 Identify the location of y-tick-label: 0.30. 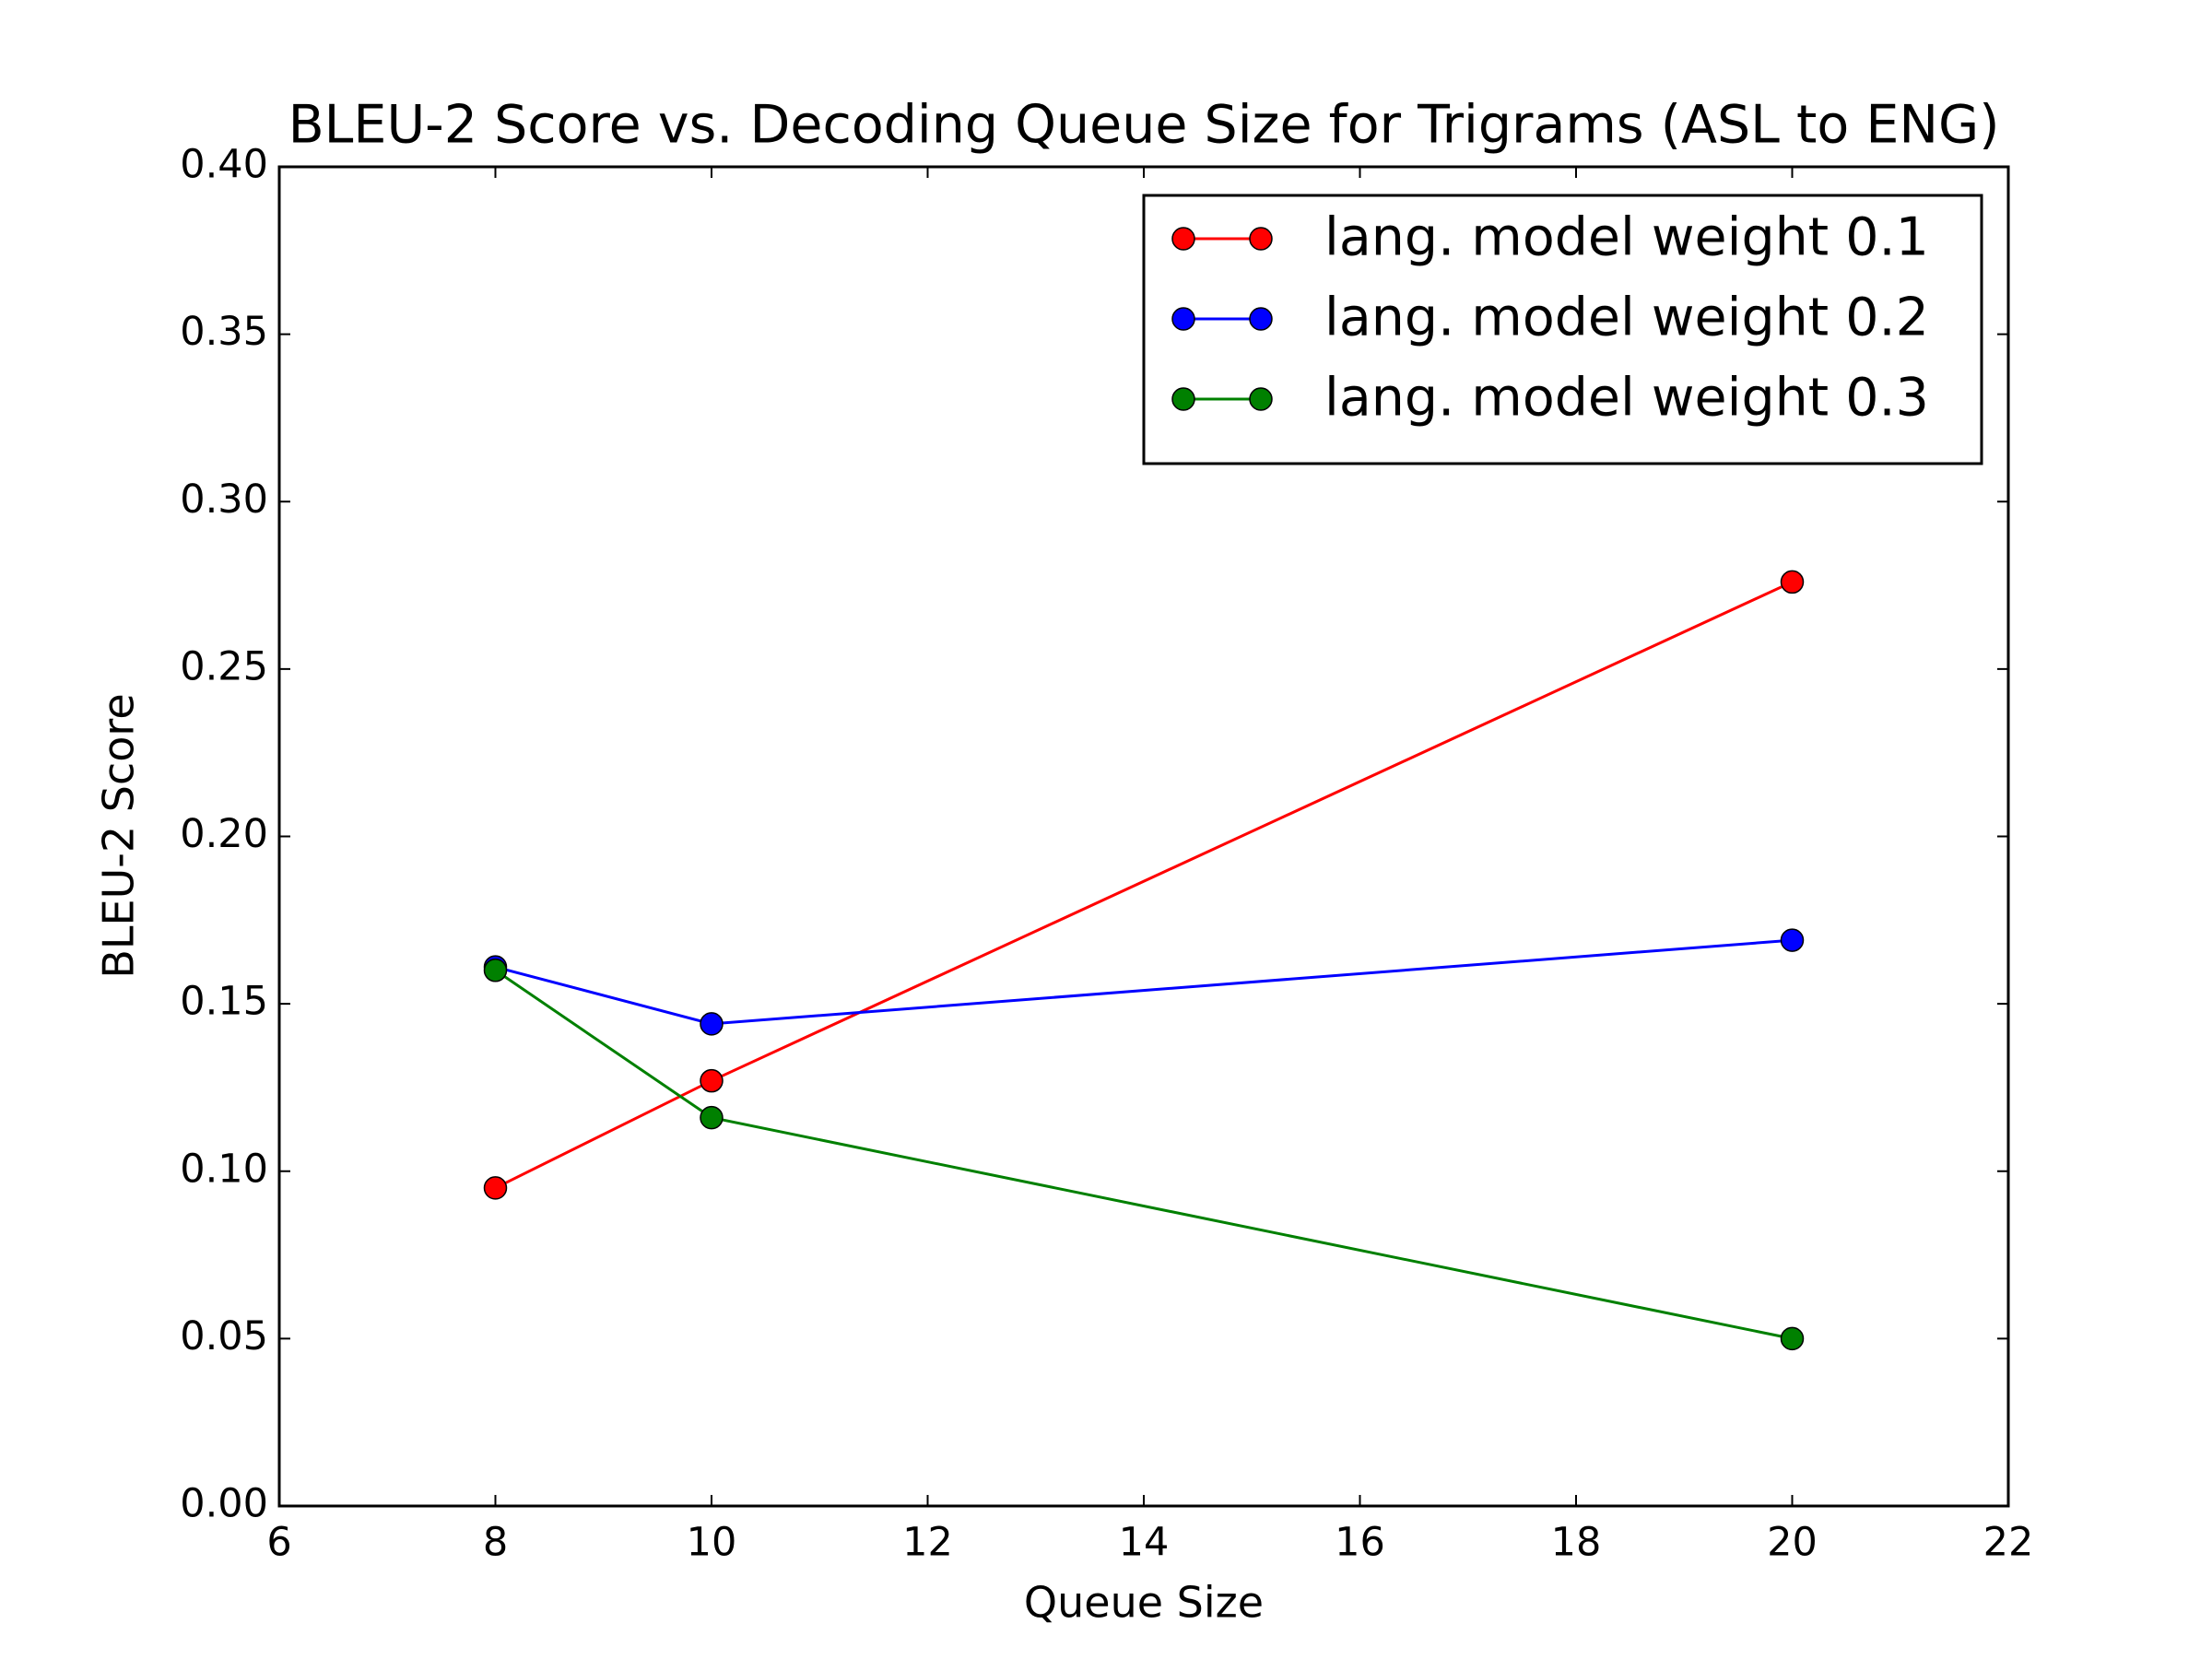
(224, 500).